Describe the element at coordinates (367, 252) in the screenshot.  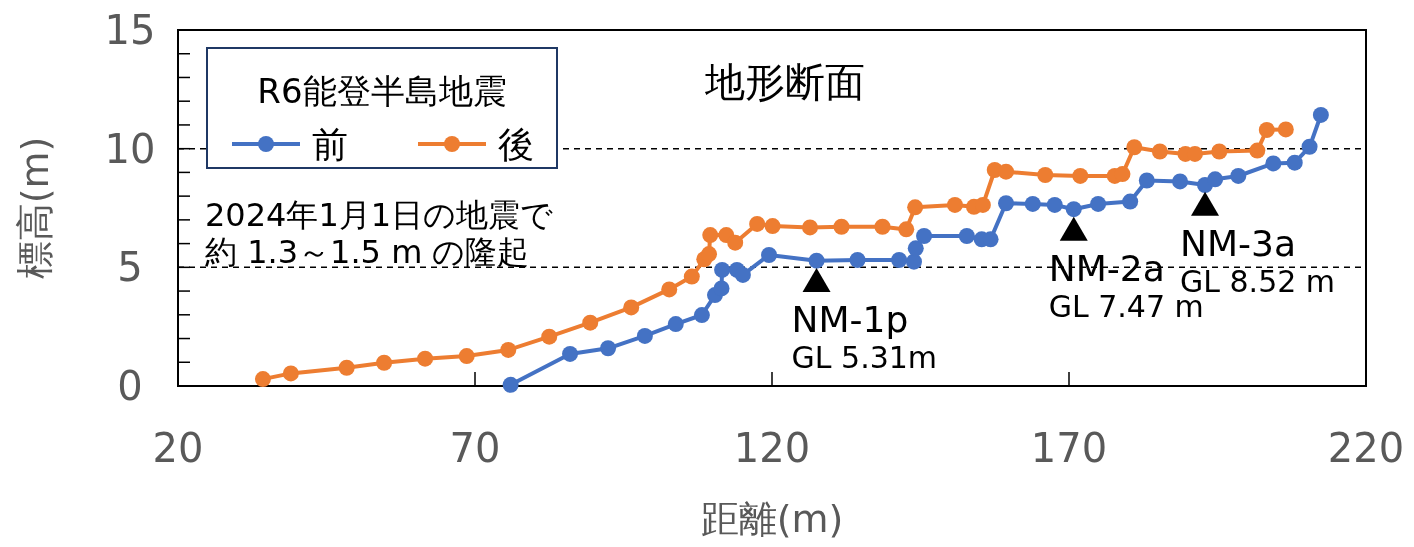
I see `annotation: 約 1.3～1.5 m の隆起` at that location.